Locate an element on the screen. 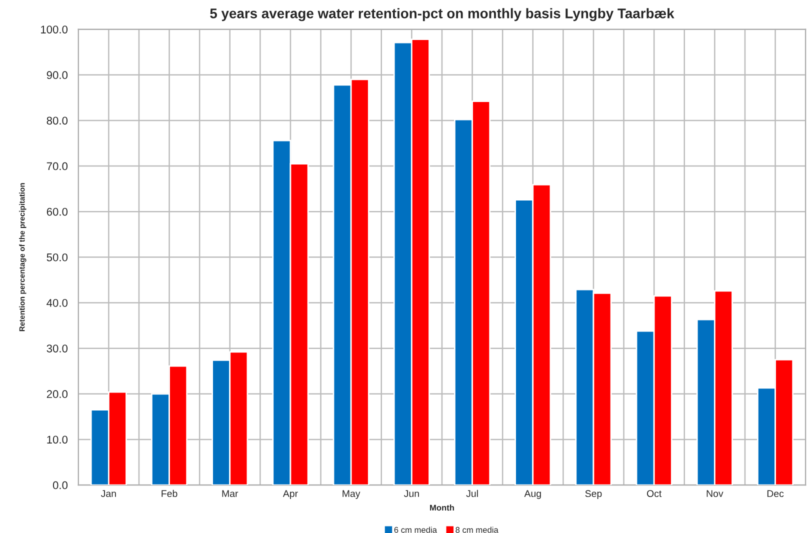 This screenshot has height=533, width=808. y-tick-label: 20.0 is located at coordinates (57, 394).